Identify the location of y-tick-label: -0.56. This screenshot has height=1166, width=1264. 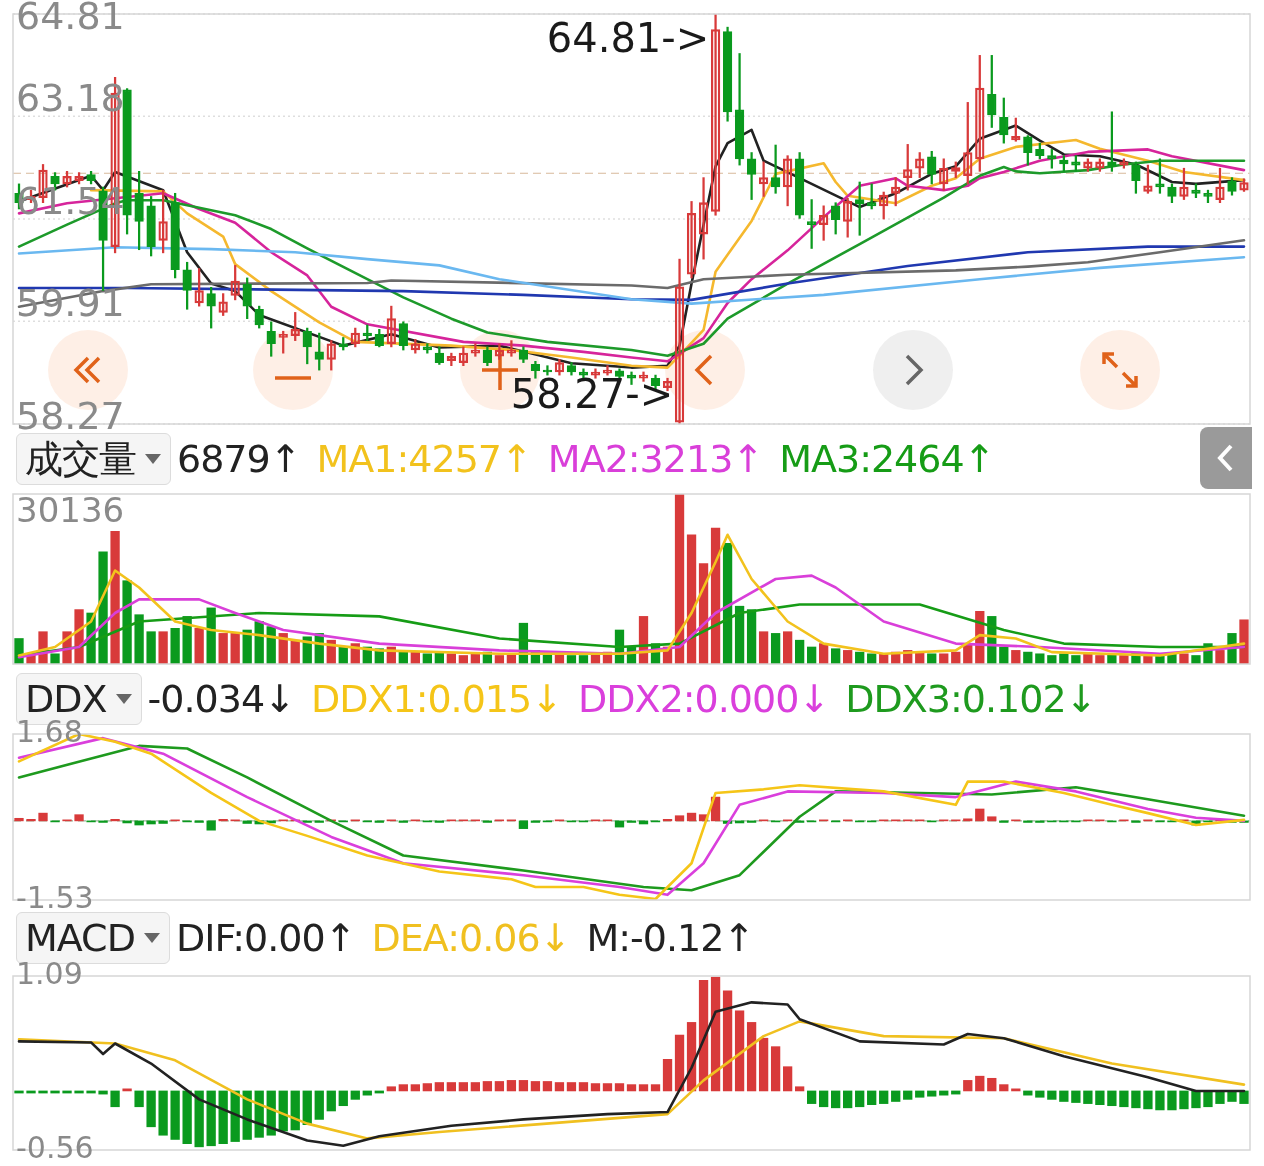
(55, 1147).